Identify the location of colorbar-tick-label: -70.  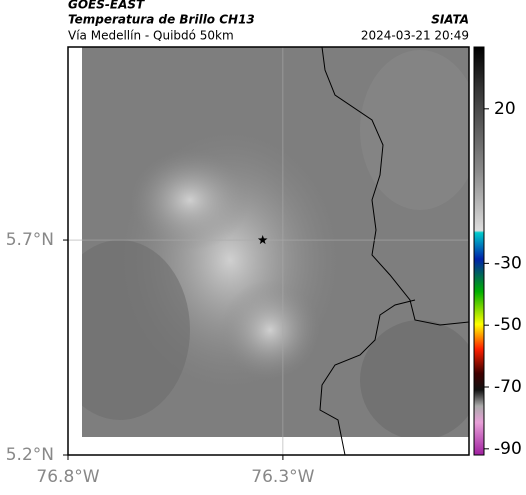
(508, 387).